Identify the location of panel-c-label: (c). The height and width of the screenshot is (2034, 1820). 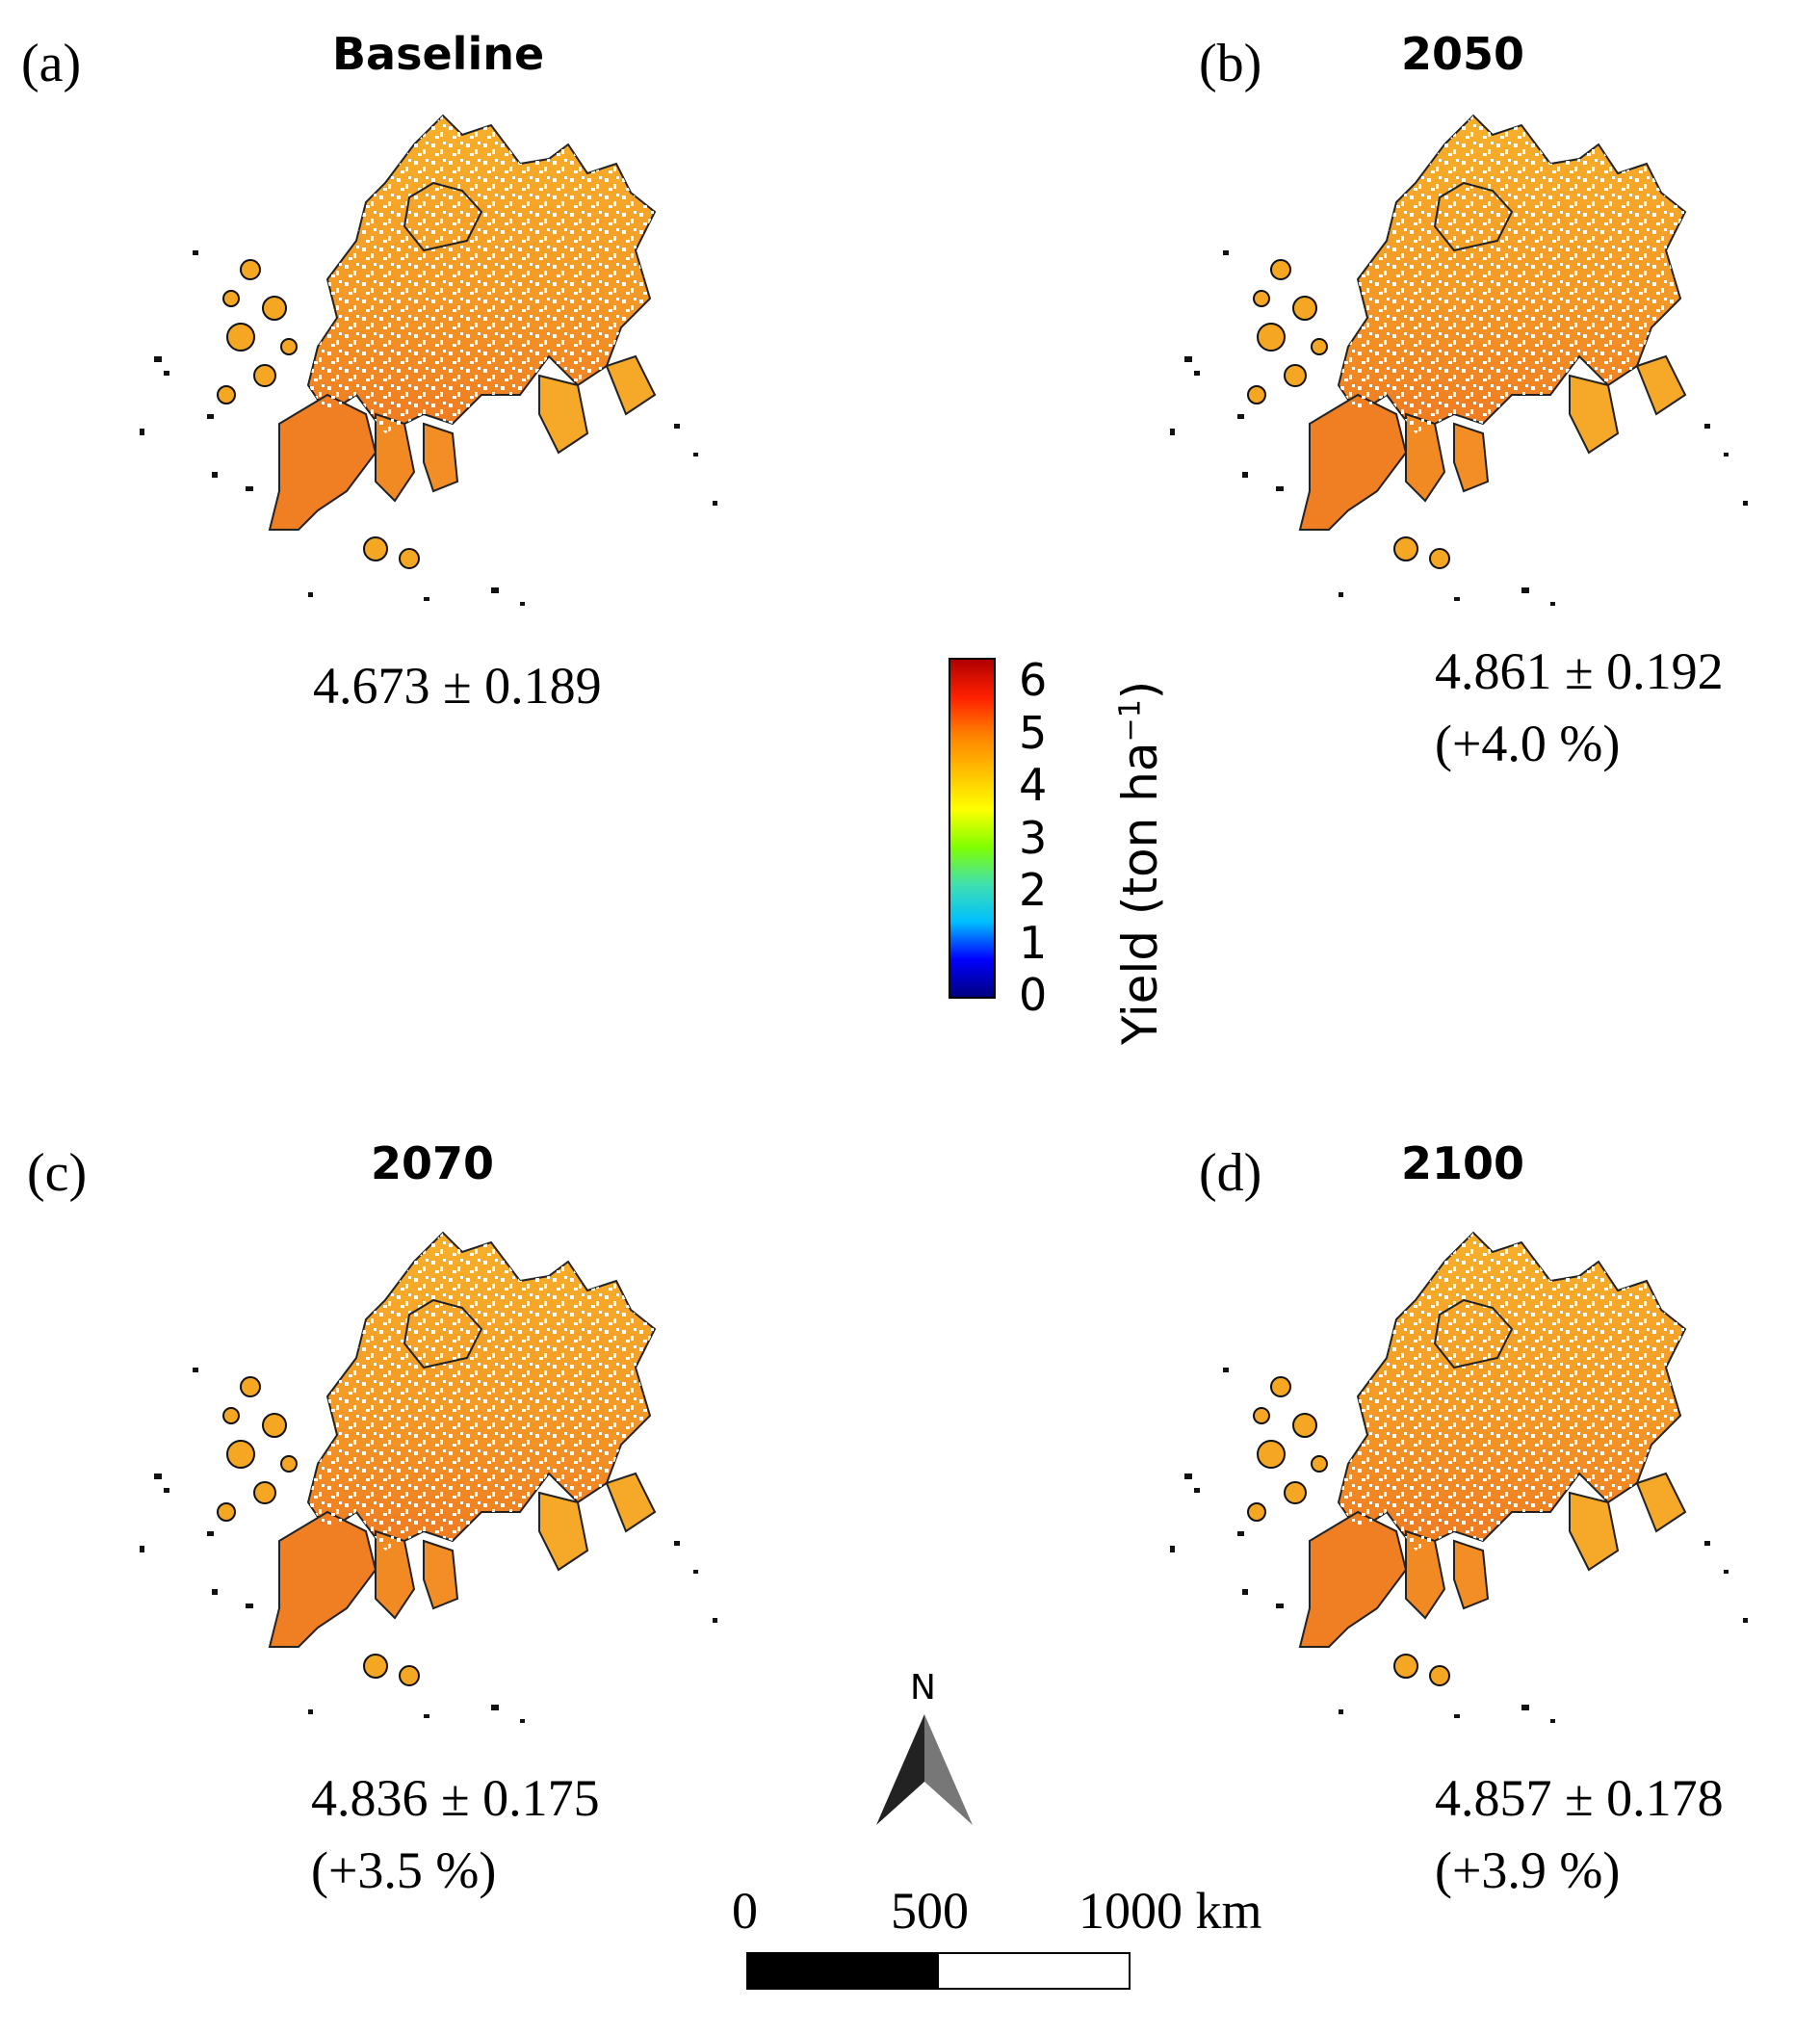
(57, 1173).